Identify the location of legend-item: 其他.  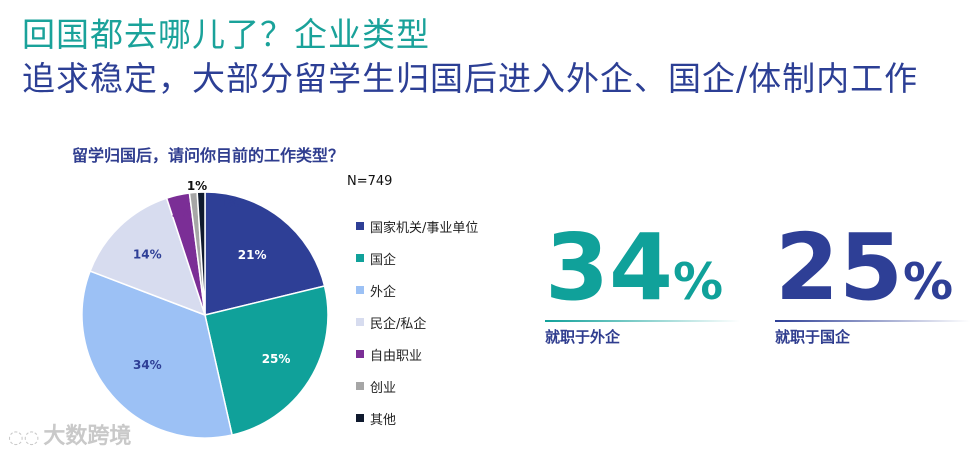
(417, 418).